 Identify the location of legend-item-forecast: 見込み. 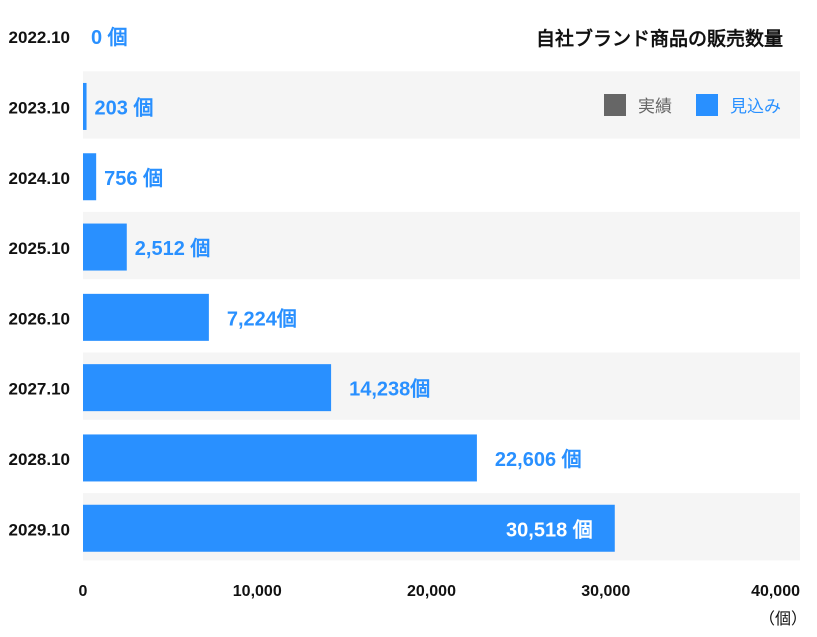
(738, 104).